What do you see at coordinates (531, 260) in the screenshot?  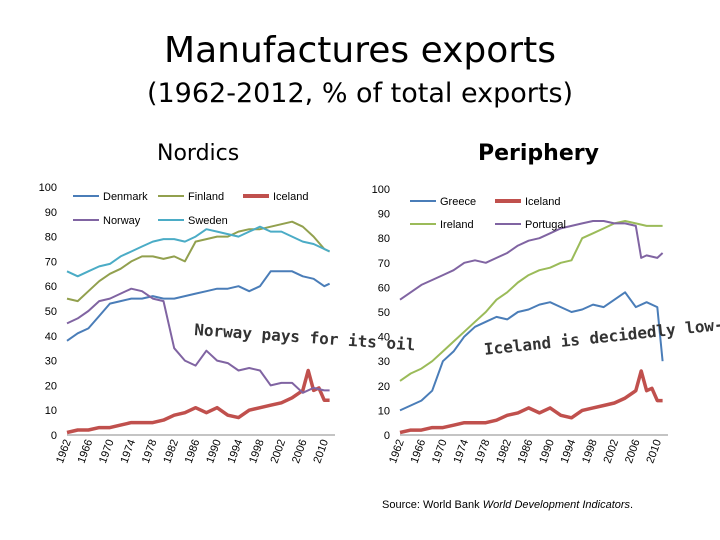 I see `series-line-portugal` at bounding box center [531, 260].